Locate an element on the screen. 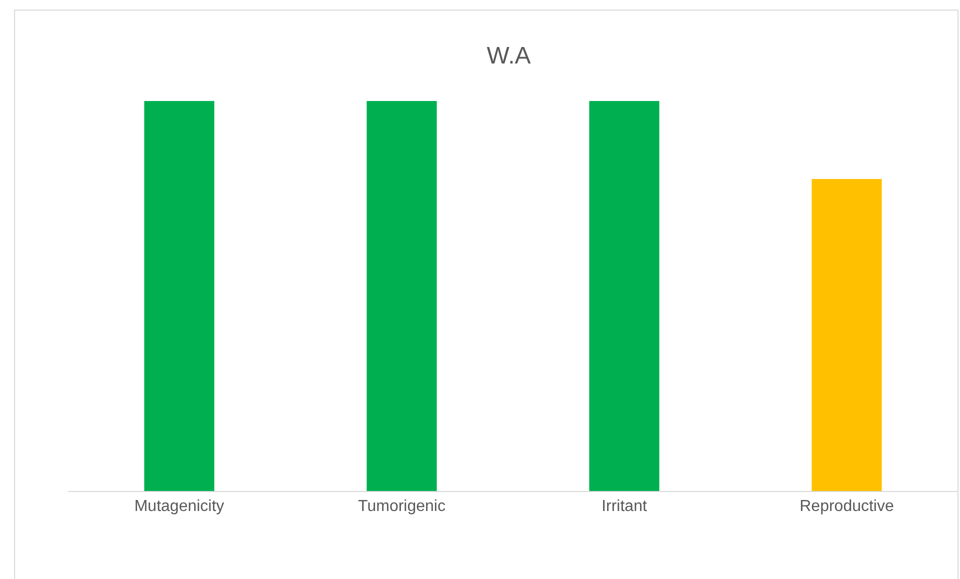 The height and width of the screenshot is (579, 960). chart-title: W.A is located at coordinates (508, 56).